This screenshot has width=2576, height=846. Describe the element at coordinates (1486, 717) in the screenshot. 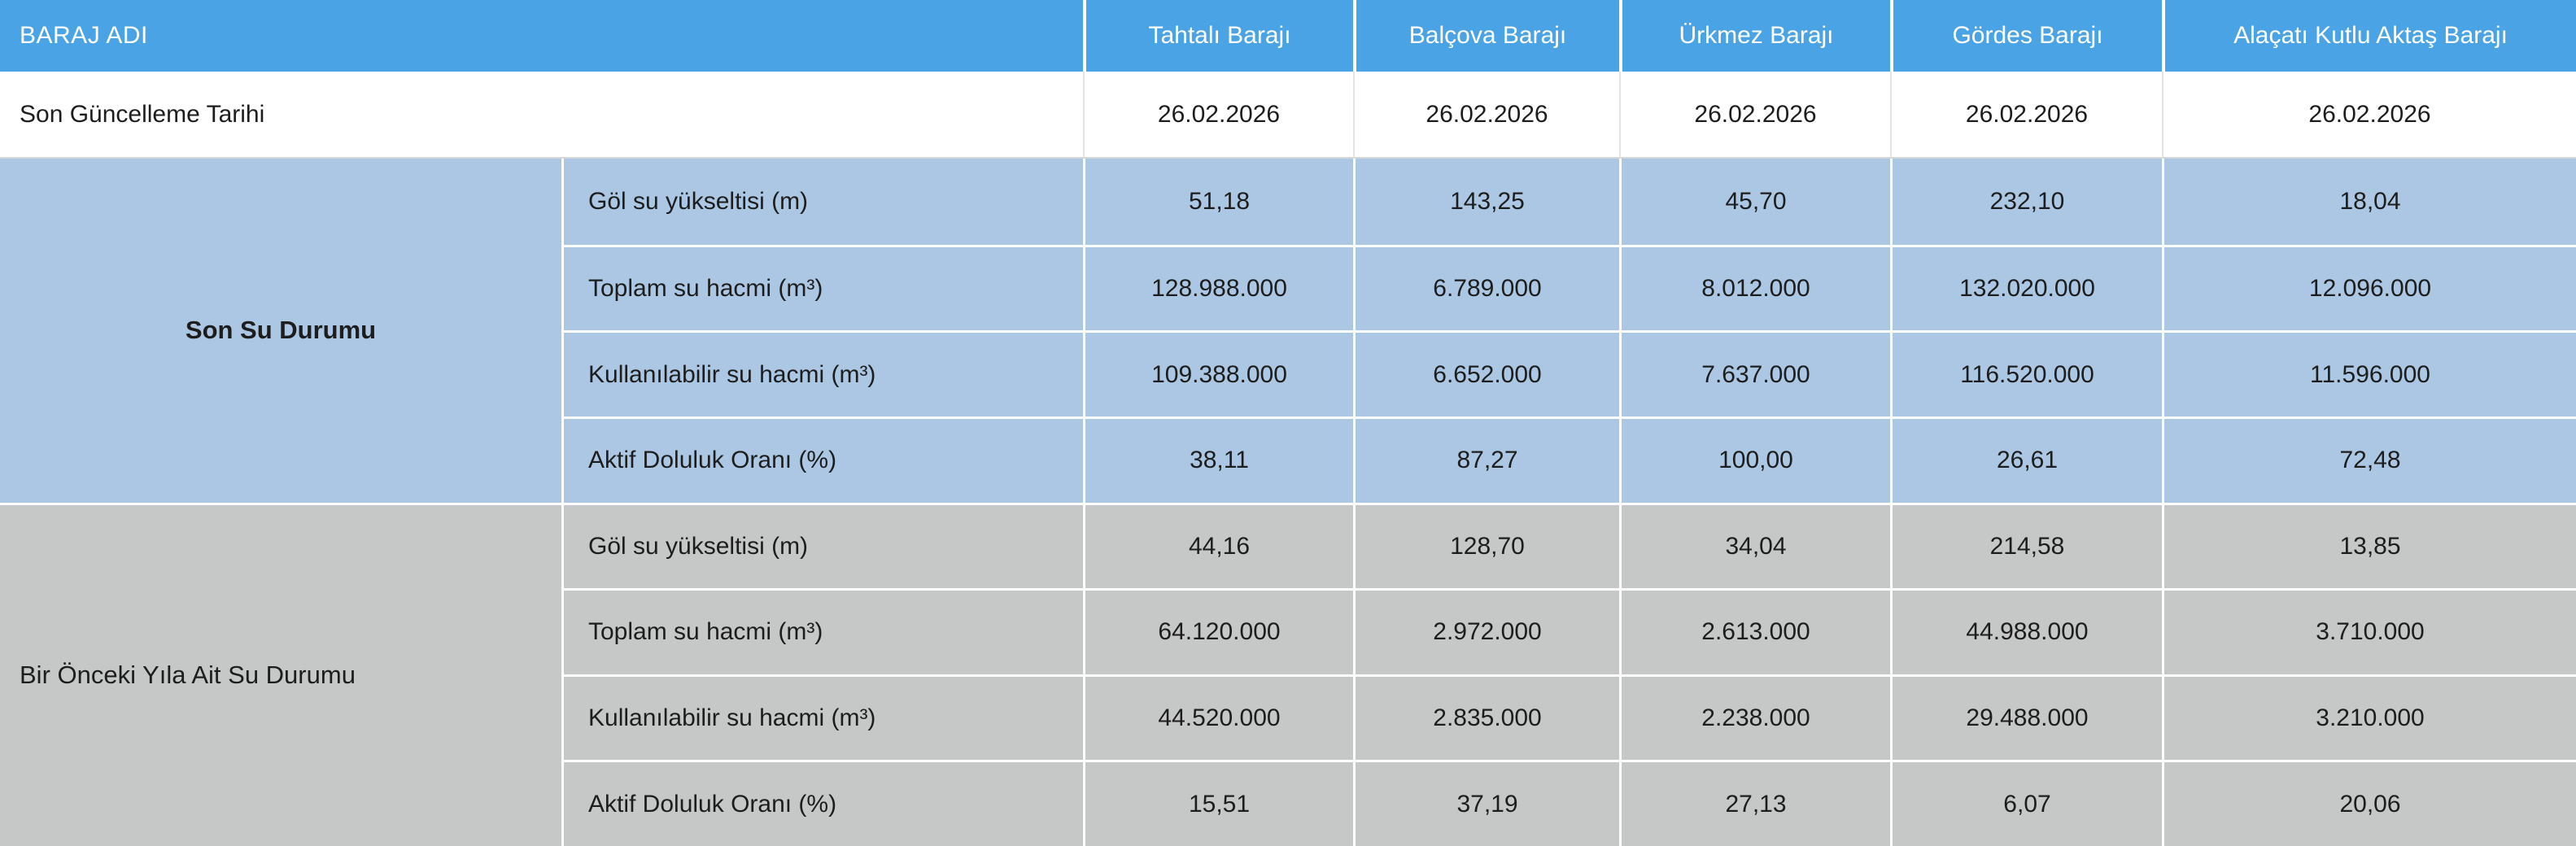

I see `metric-value-cell: 2.835.000` at that location.